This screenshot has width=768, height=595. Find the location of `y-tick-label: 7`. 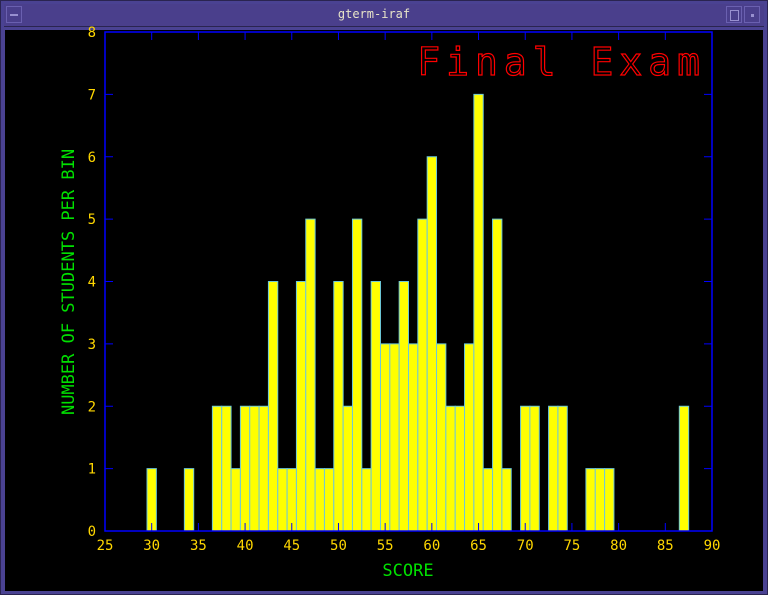

y-tick-label: 7 is located at coordinates (92, 95).